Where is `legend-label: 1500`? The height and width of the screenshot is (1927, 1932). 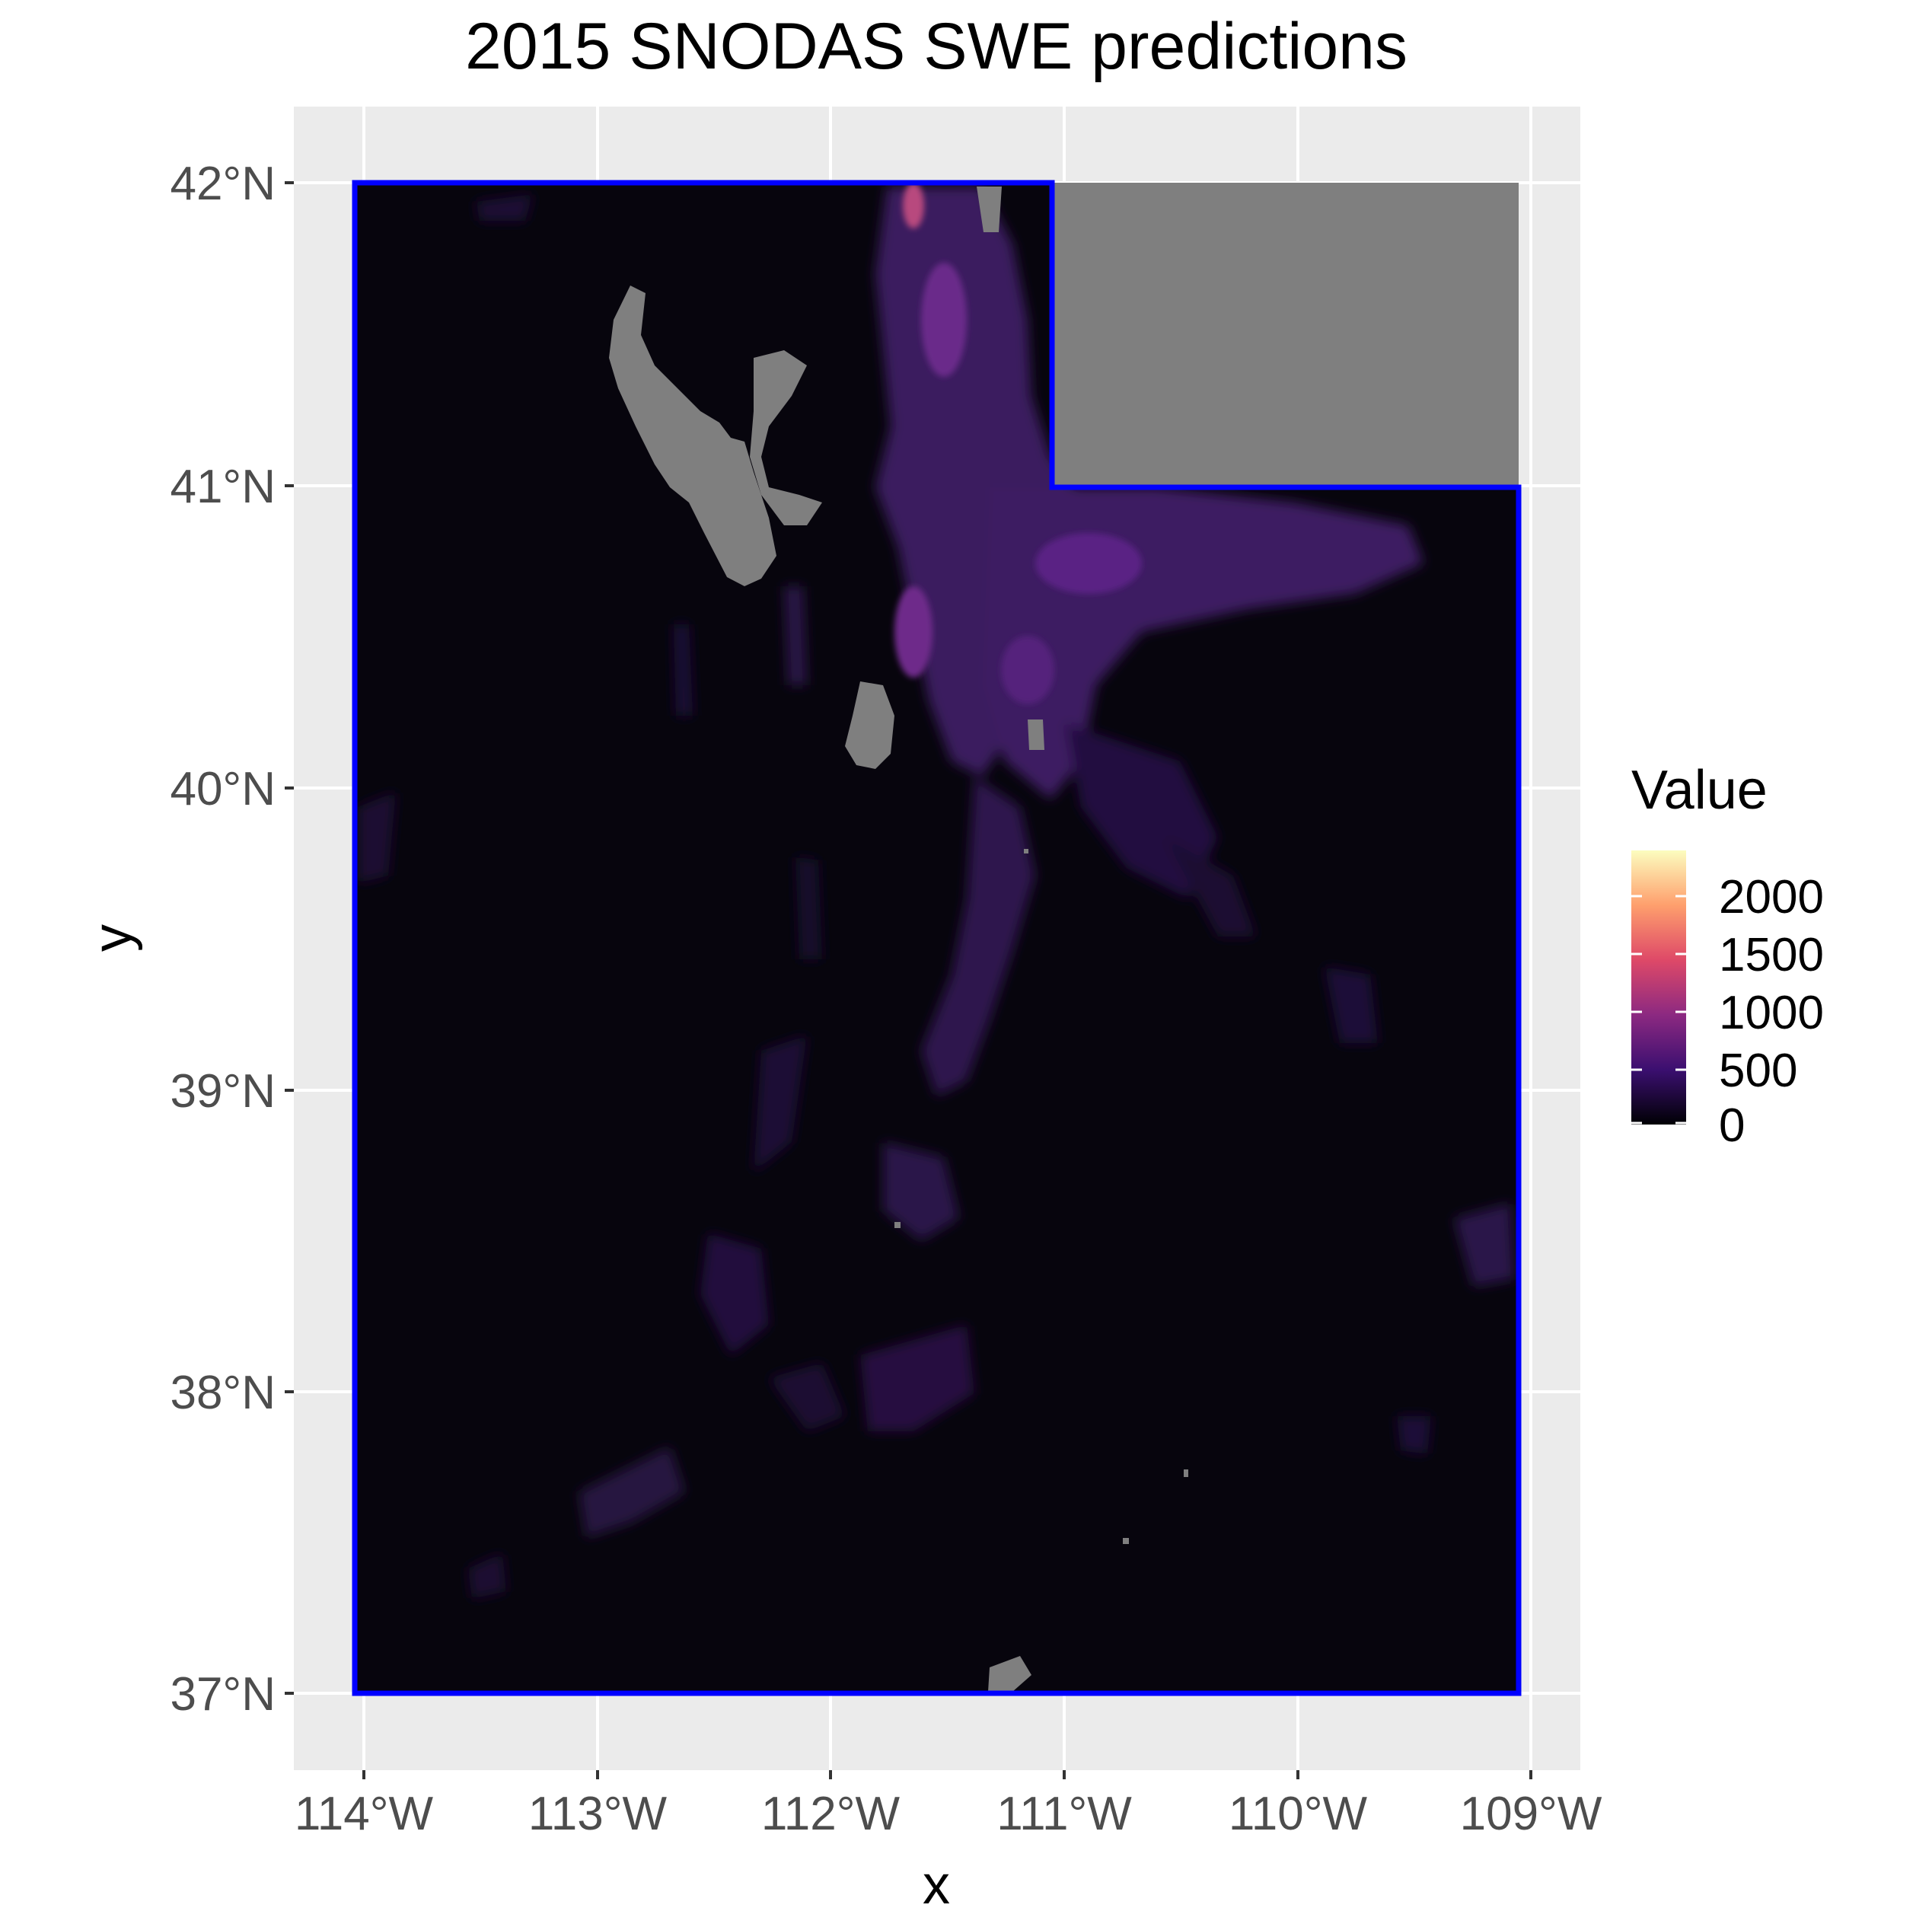
legend-label: 1500 is located at coordinates (1772, 955).